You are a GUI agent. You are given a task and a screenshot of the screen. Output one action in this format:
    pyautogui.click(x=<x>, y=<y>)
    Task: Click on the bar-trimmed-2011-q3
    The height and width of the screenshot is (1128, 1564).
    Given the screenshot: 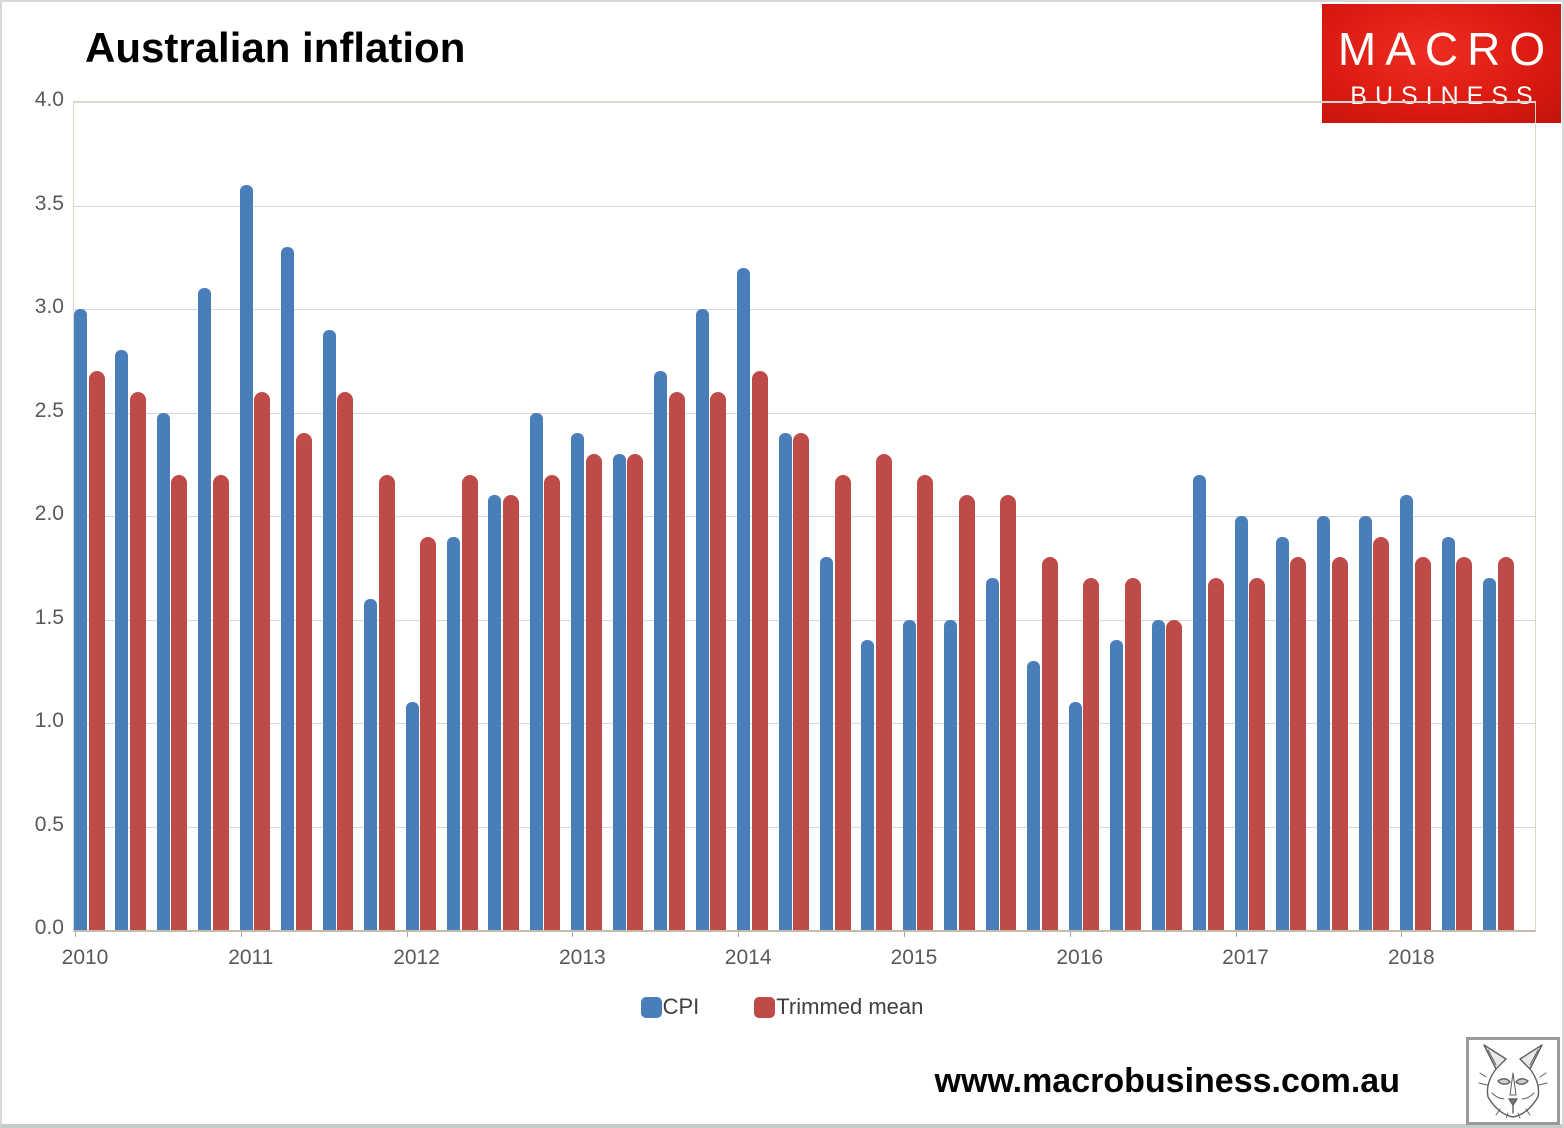 What is the action you would take?
    pyautogui.click(x=345, y=660)
    